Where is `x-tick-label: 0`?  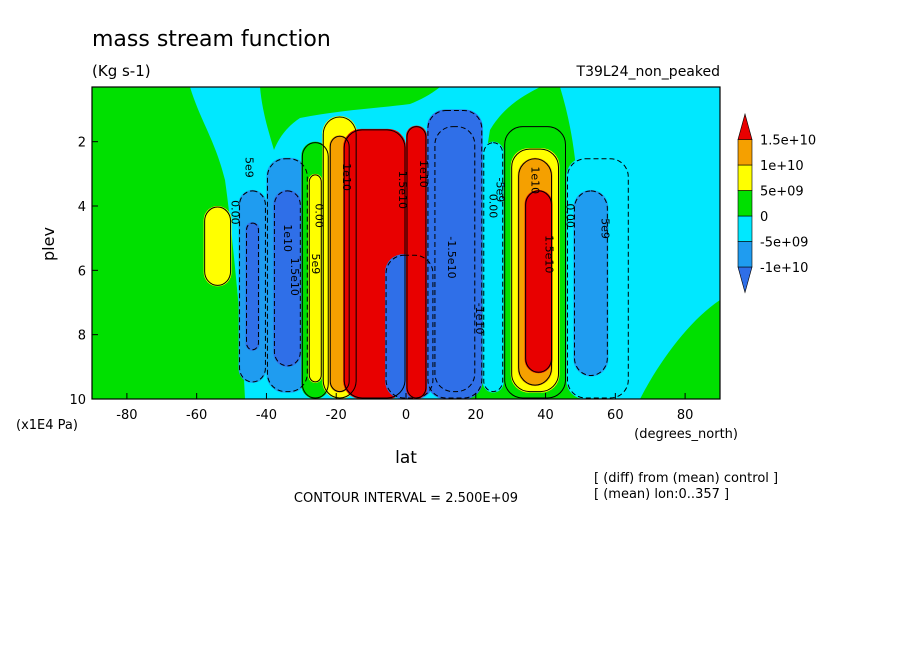 x-tick-label: 0 is located at coordinates (406, 415).